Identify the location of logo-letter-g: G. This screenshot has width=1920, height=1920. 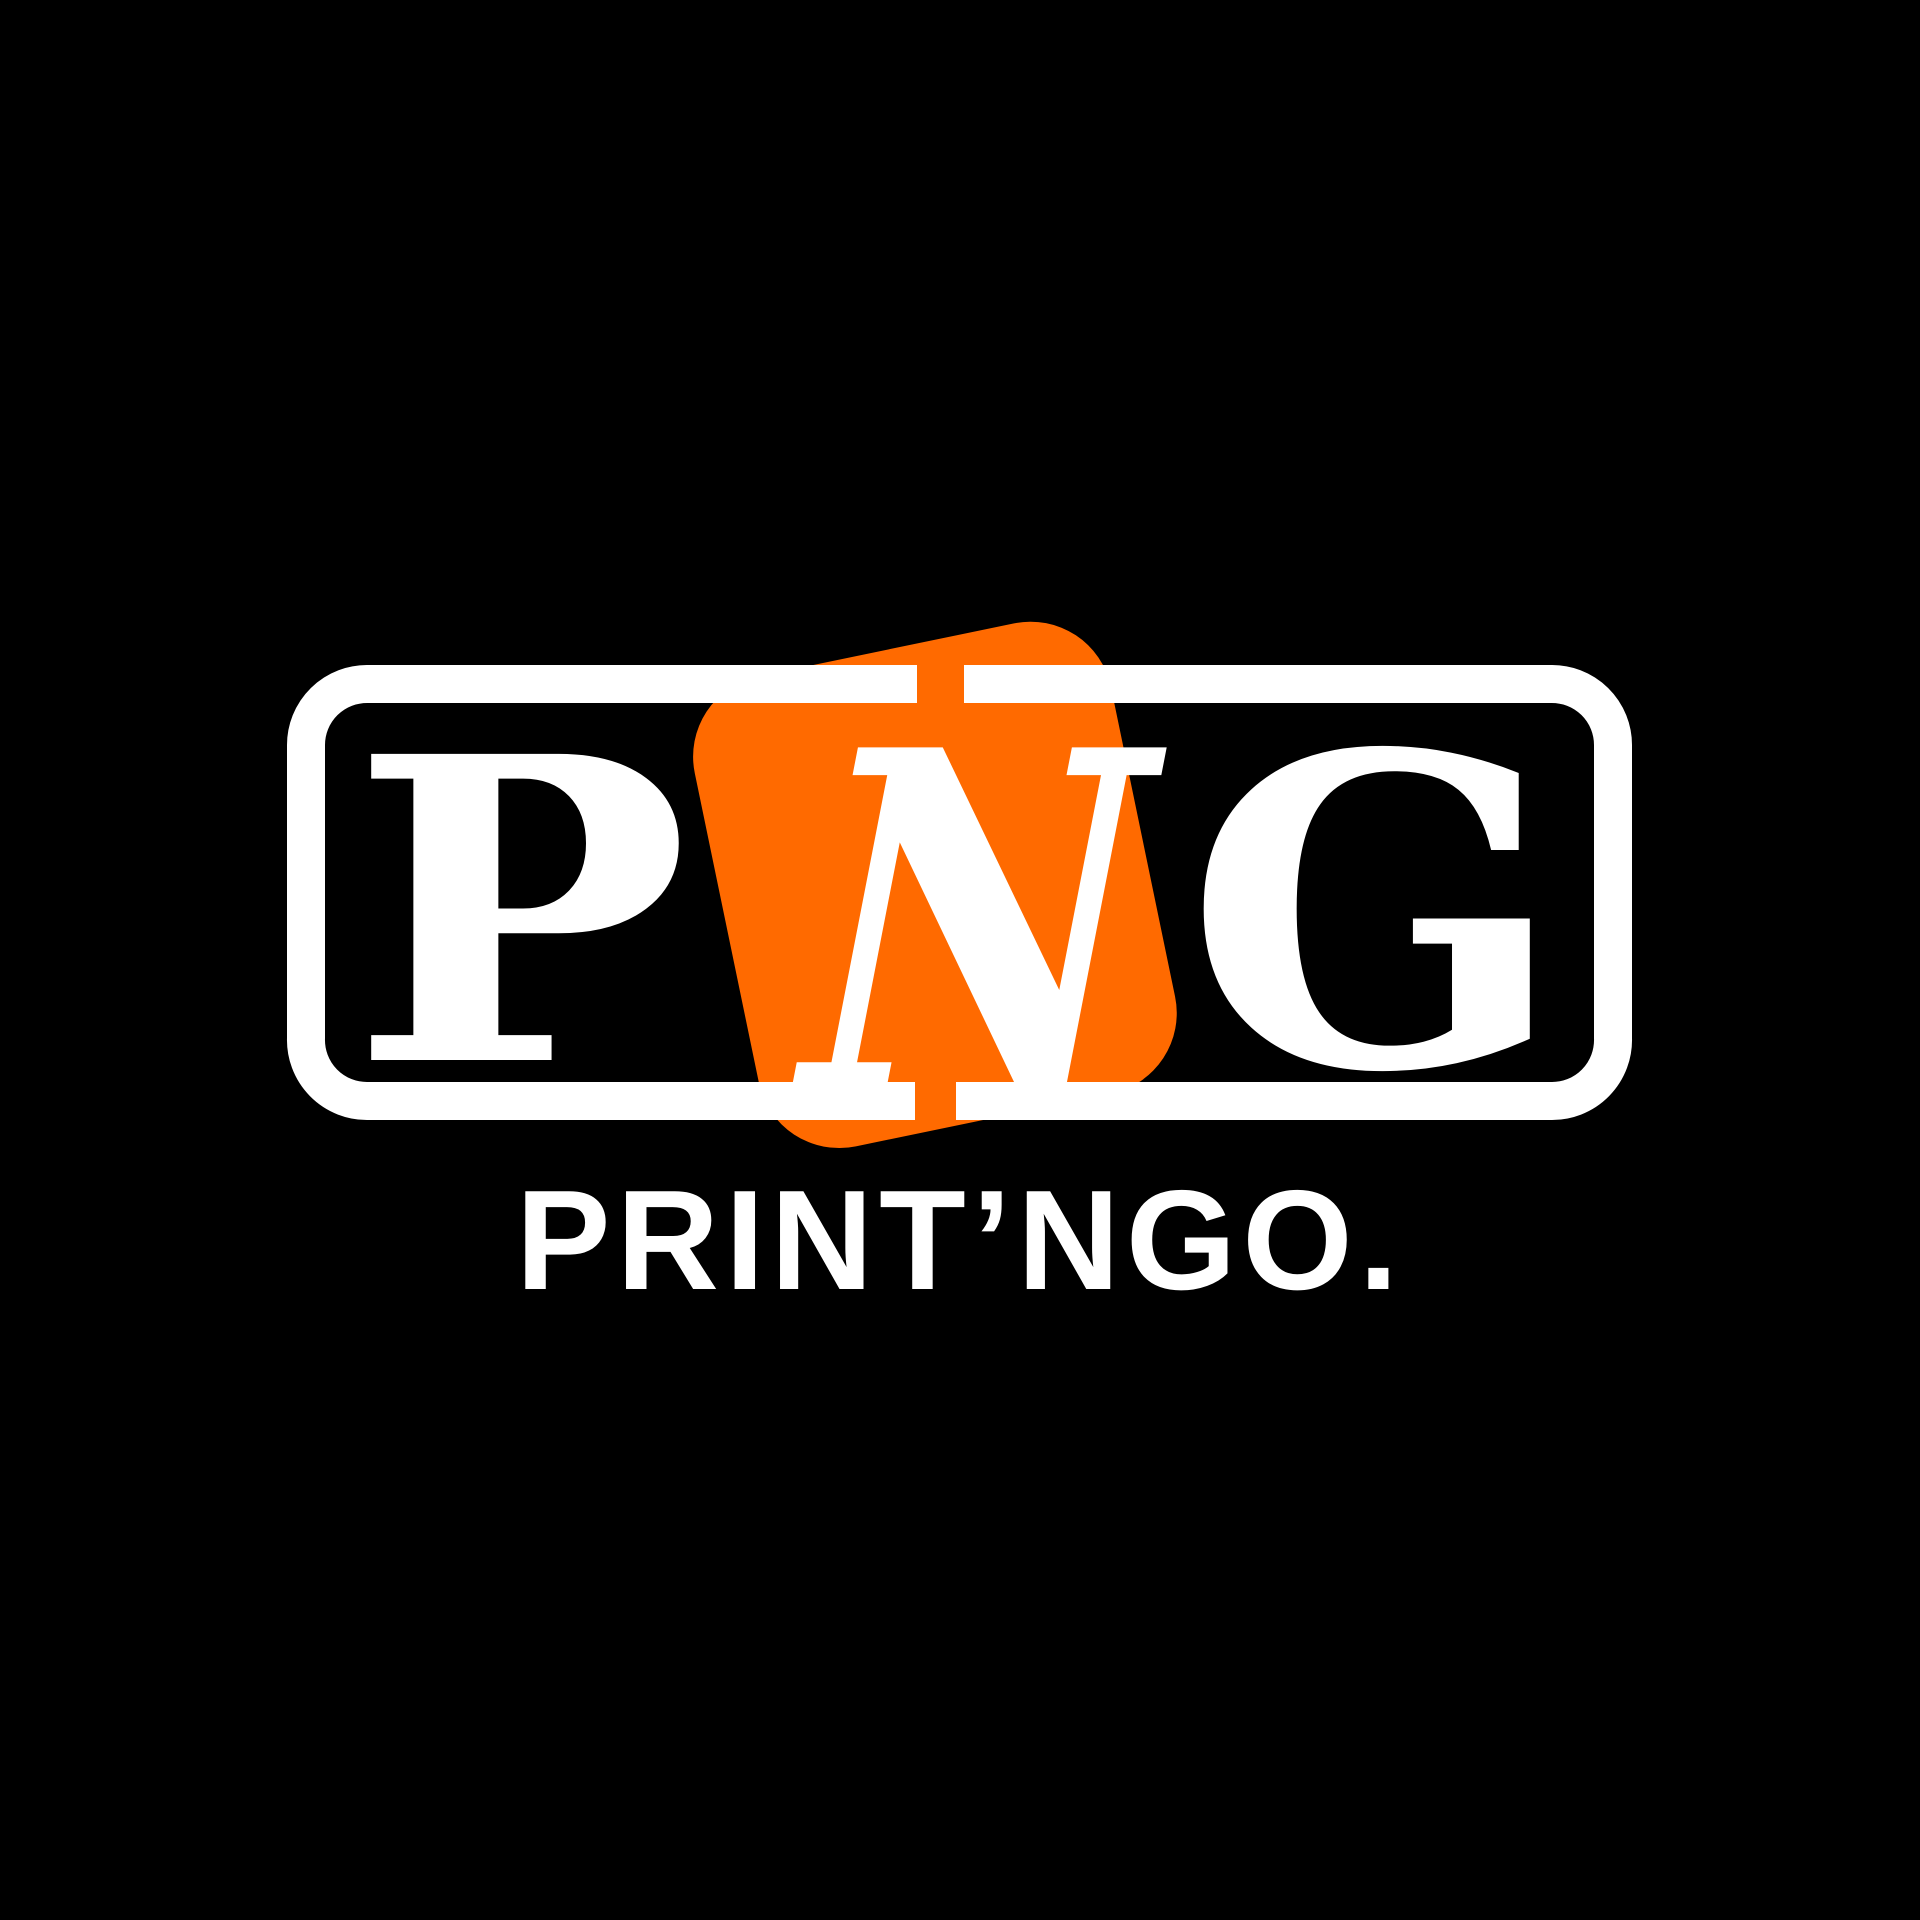
(1375, 914).